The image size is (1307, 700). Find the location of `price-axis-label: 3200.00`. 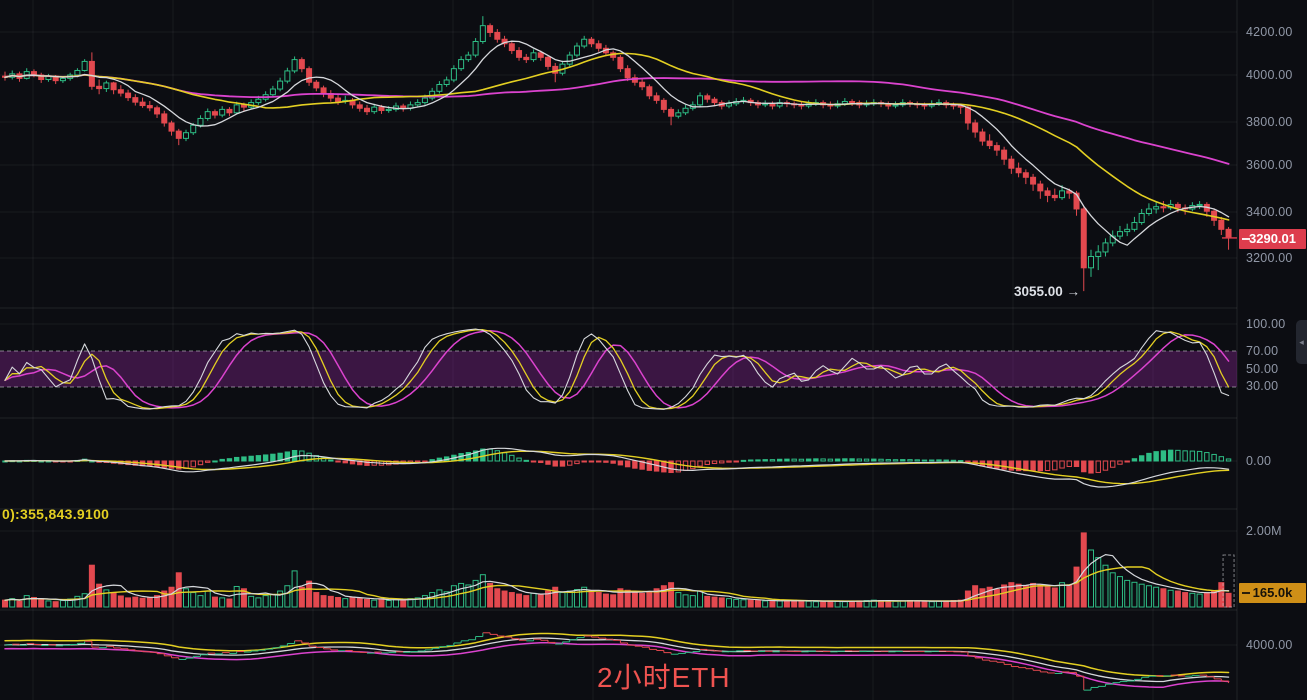

price-axis-label: 3200.00 is located at coordinates (1269, 258).